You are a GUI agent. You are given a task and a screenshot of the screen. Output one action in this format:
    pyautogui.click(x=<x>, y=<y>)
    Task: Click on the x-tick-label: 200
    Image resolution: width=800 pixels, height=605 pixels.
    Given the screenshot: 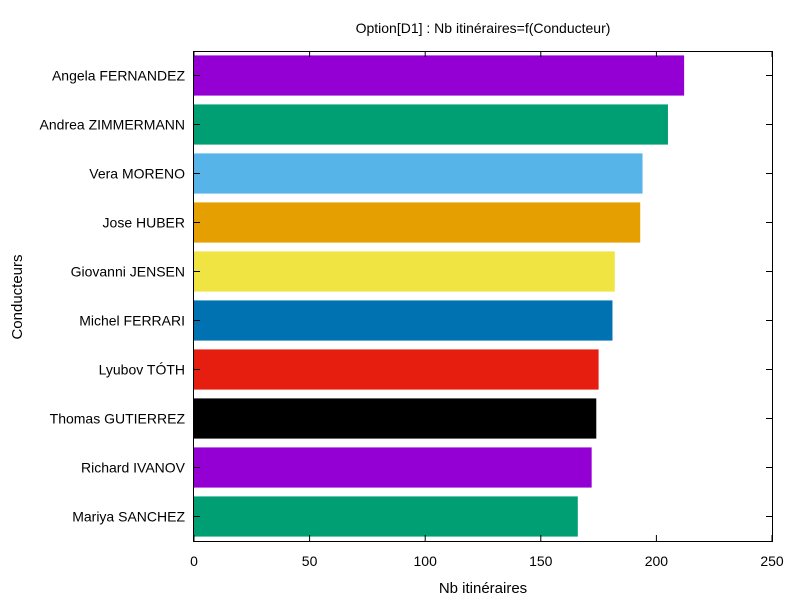 What is the action you would take?
    pyautogui.click(x=657, y=561)
    